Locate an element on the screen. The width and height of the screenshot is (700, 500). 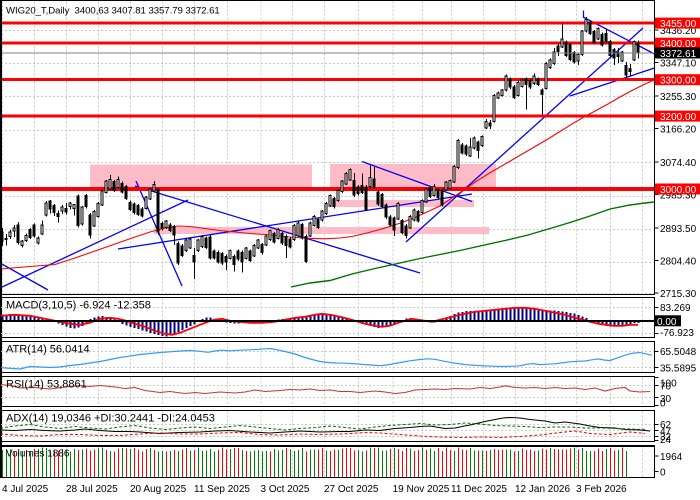
svg-text: 3166.20 is located at coordinates (678, 129).